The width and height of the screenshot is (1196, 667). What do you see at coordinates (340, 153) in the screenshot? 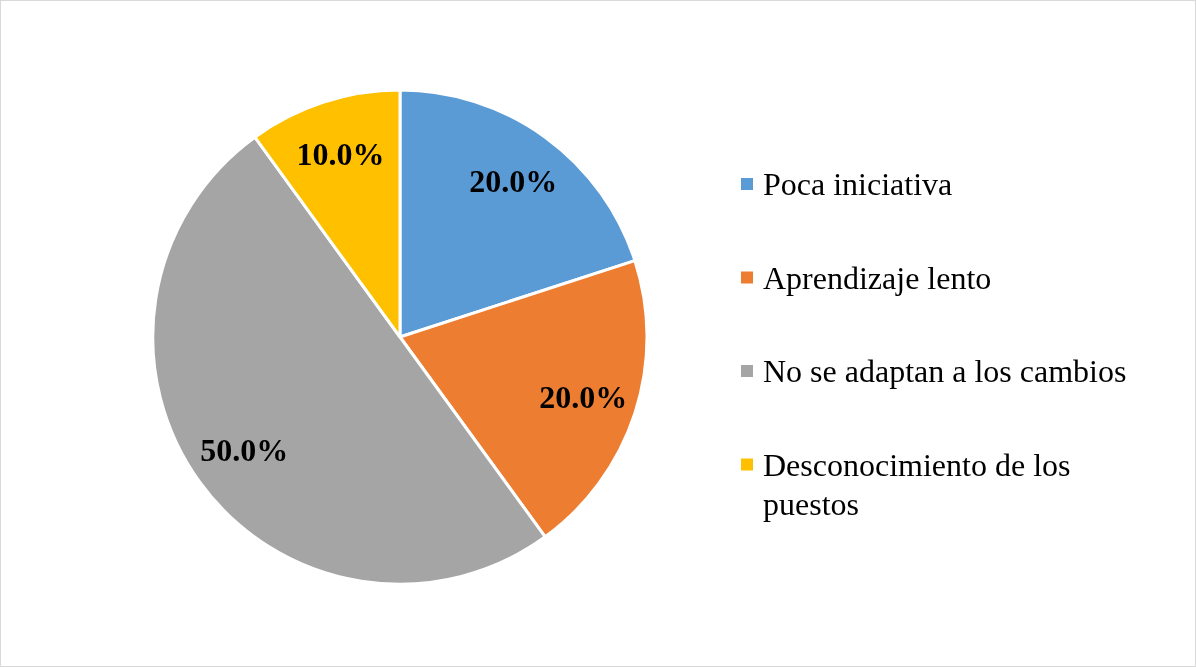
I see `data-label: 10.0%` at bounding box center [340, 153].